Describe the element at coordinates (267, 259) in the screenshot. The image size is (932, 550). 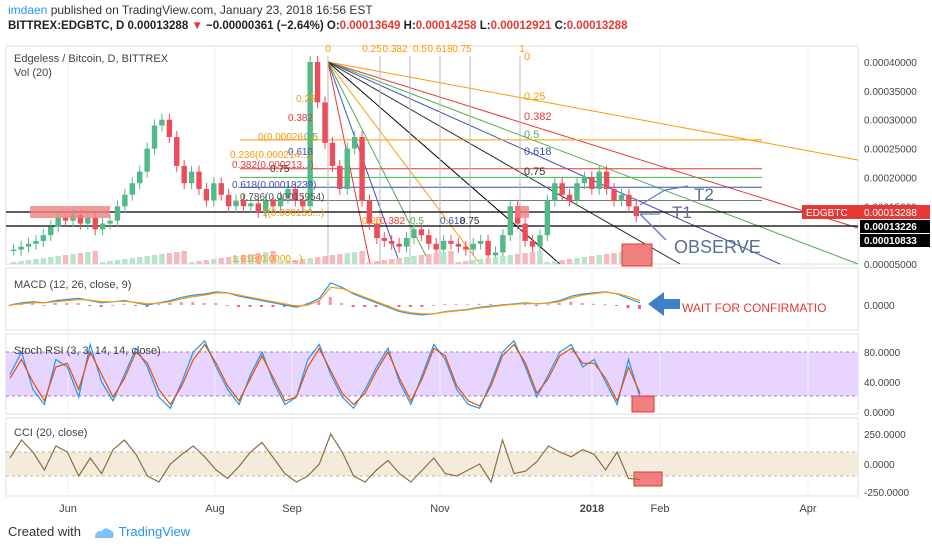
I see `fib-left-label: 1.618(0.0000...)` at that location.